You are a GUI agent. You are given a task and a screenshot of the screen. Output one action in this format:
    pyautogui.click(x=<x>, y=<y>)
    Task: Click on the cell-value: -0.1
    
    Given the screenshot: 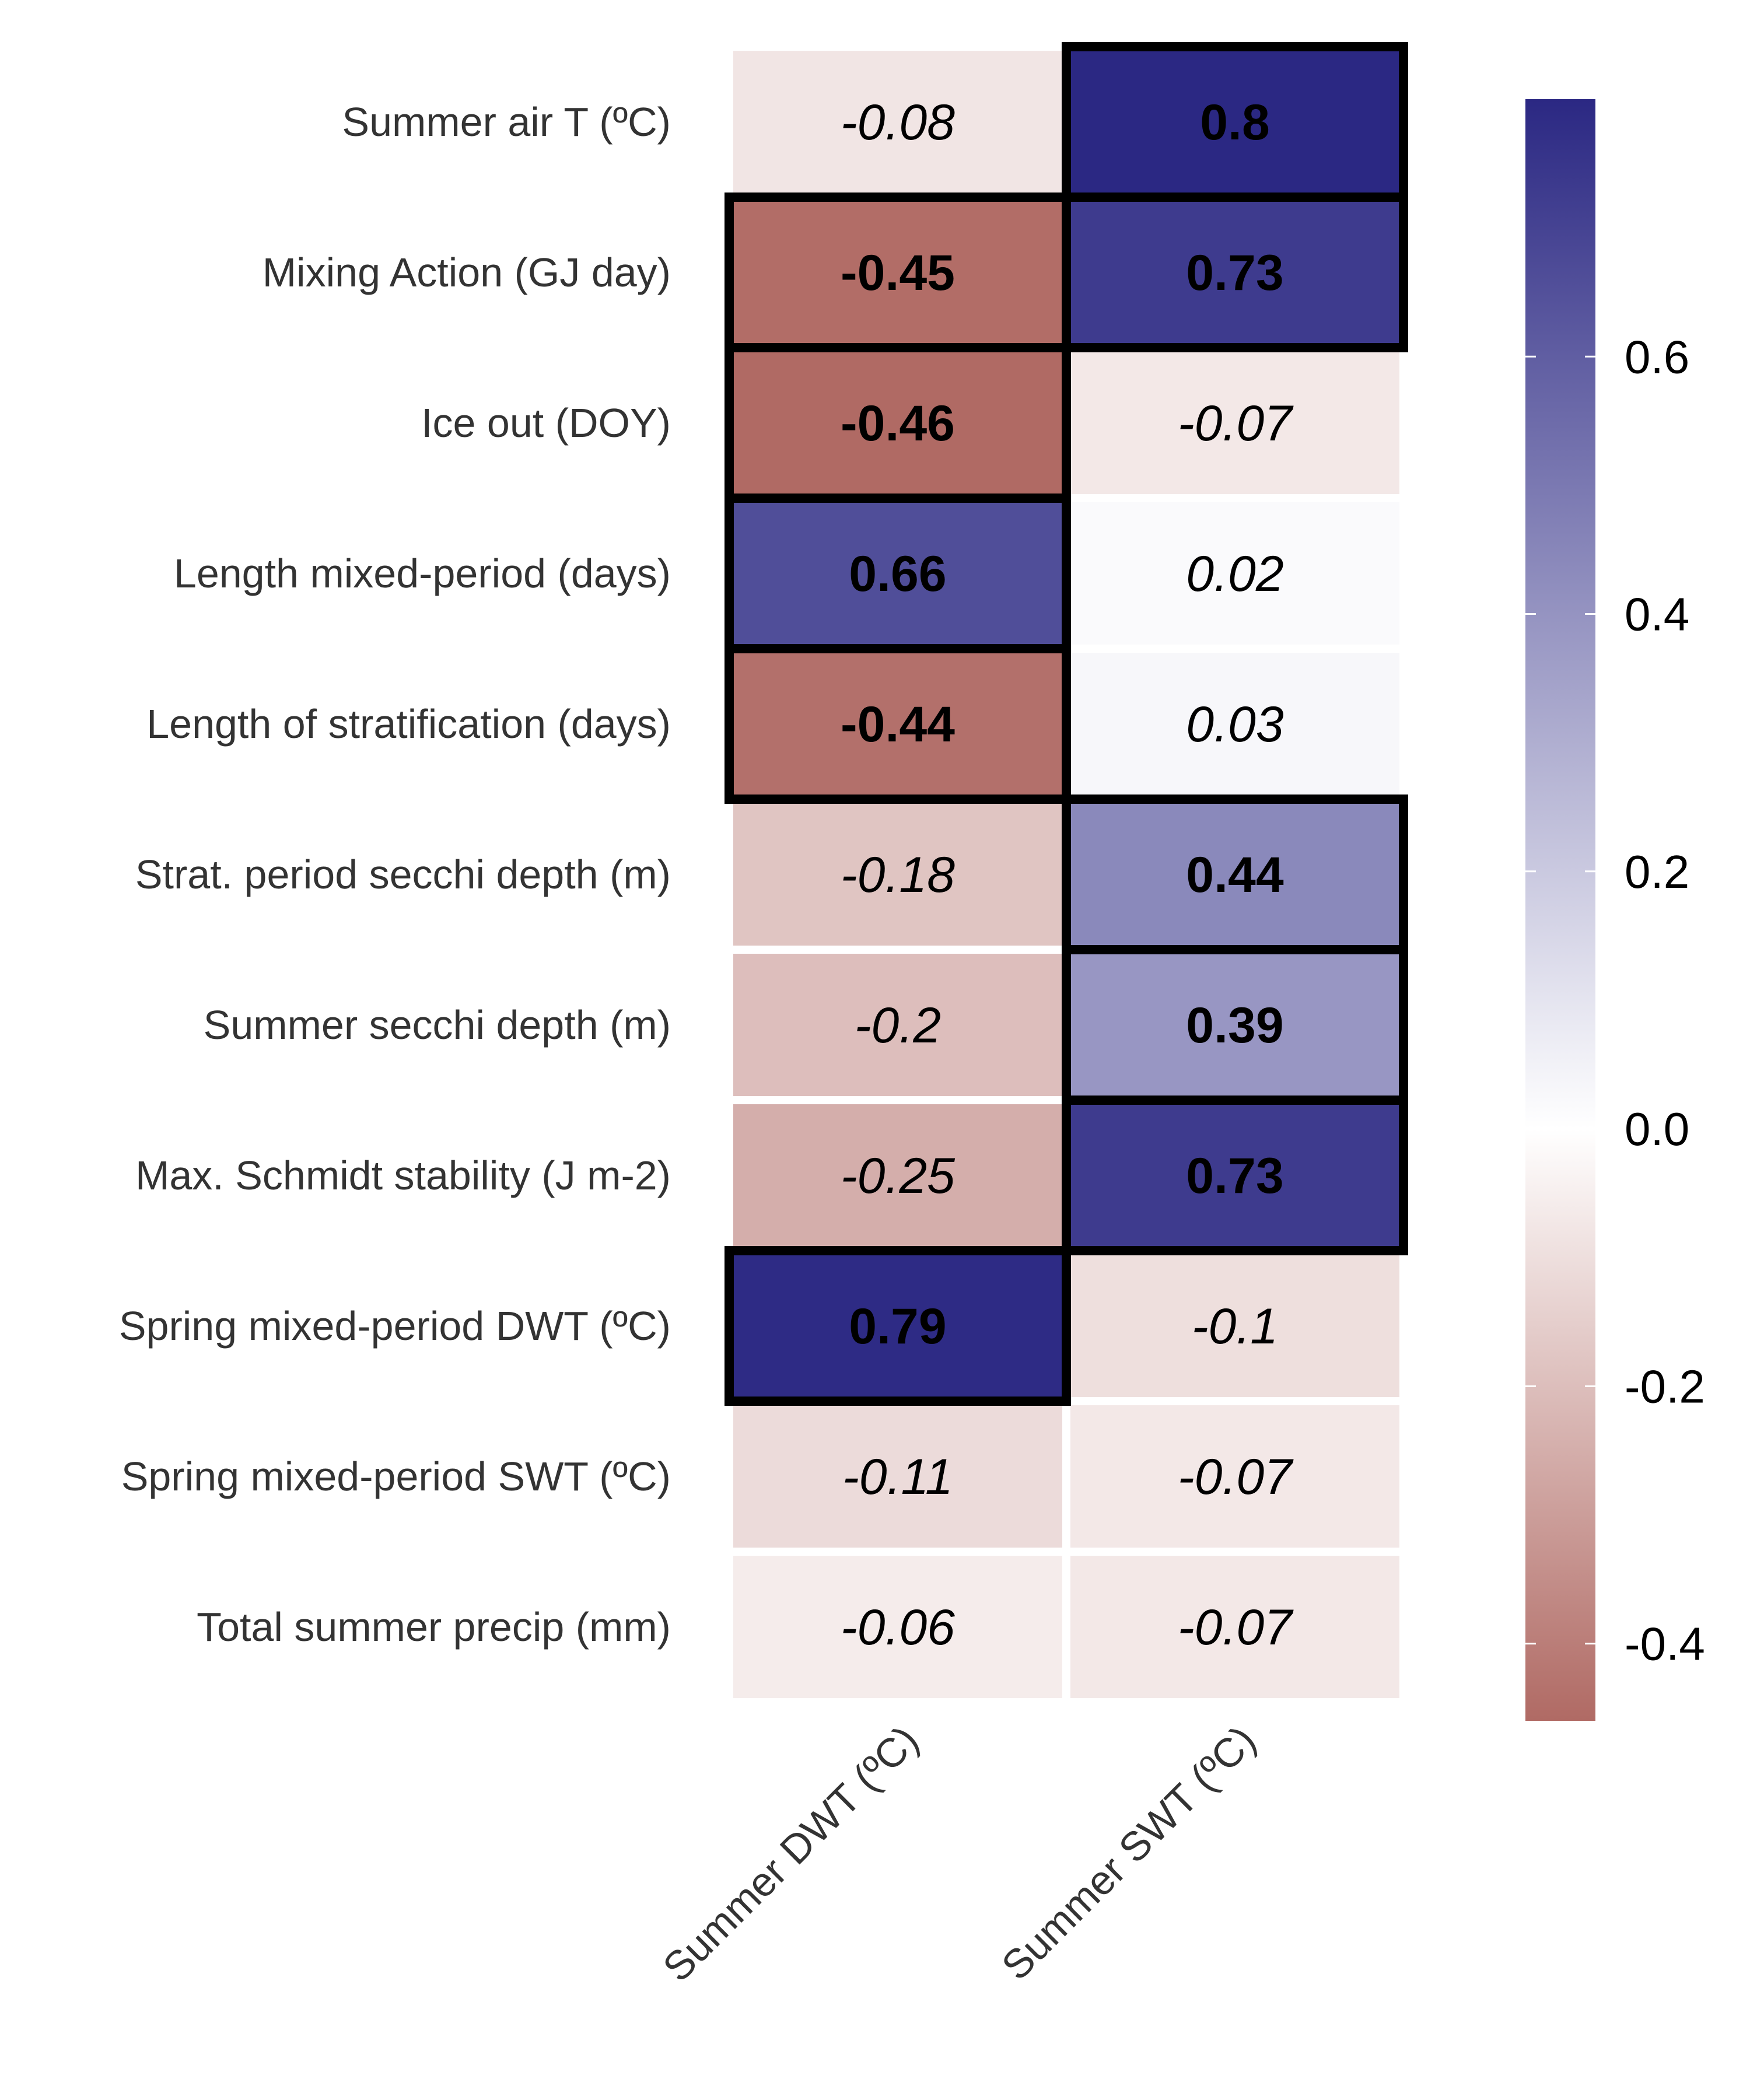 What is the action you would take?
    pyautogui.click(x=1235, y=1326)
    